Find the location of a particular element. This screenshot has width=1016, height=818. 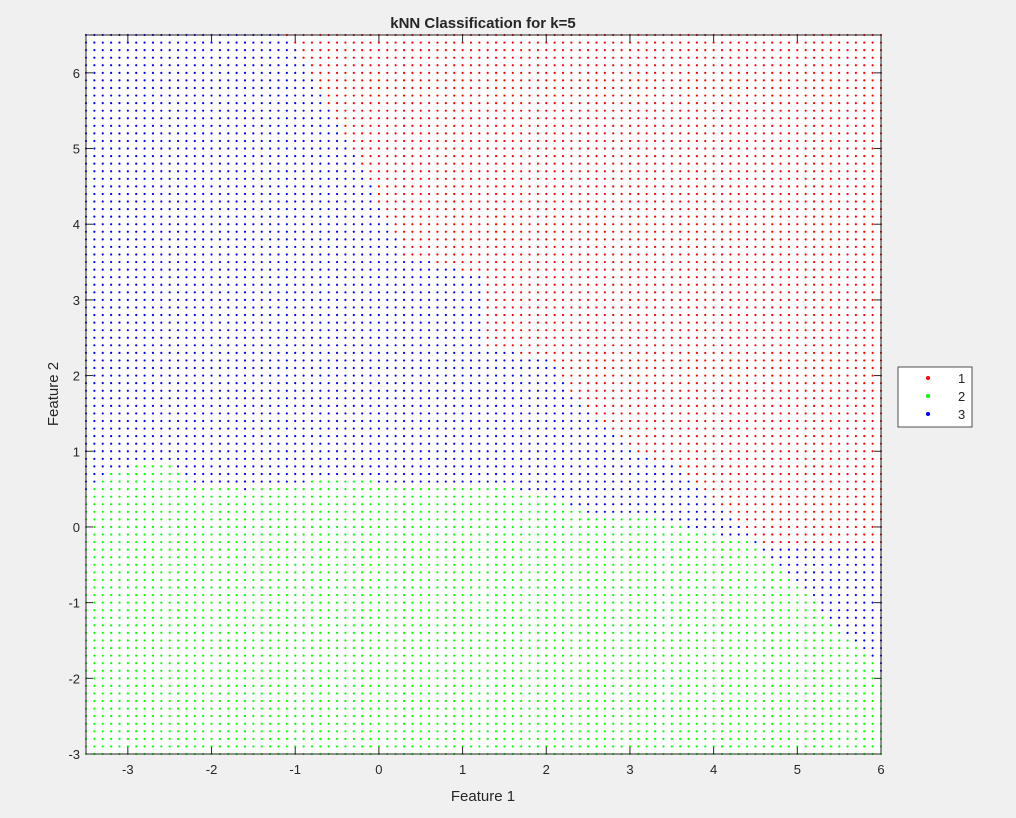

legend-label-3: 3 is located at coordinates (961, 414).